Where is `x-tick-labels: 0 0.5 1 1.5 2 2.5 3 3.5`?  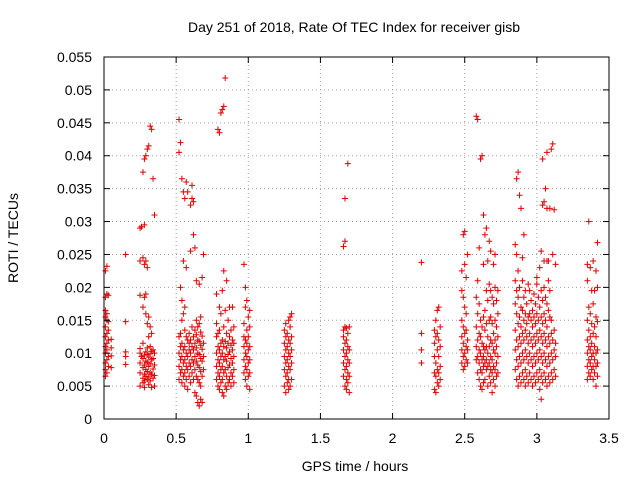
x-tick-labels: 0 0.5 1 1.5 2 2.5 3 3.5 is located at coordinates (359, 438).